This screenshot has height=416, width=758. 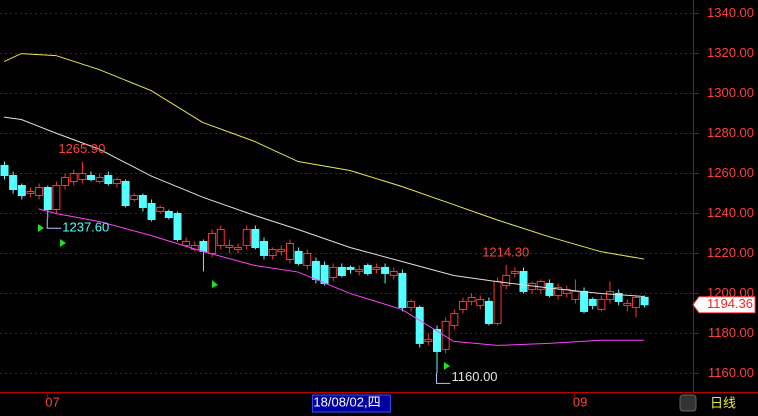 I want to click on period-button, so click(x=688, y=403).